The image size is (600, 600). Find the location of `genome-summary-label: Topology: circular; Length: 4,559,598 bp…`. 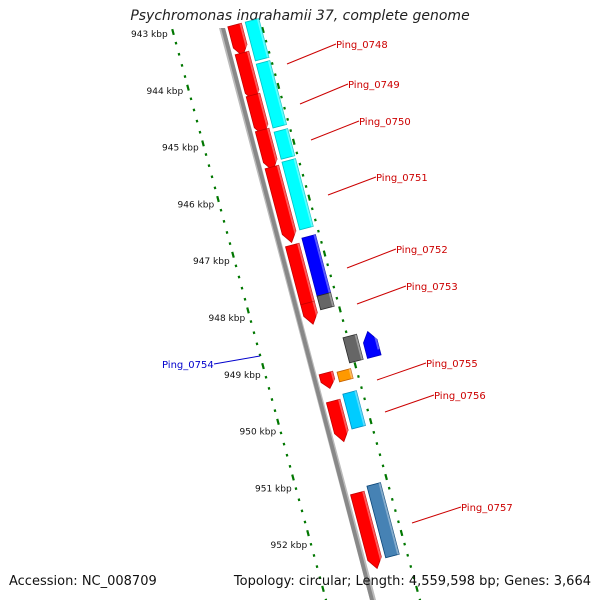

genome-summary-label: Topology: circular; Length: 4,559,598 bp… is located at coordinates (412, 581).